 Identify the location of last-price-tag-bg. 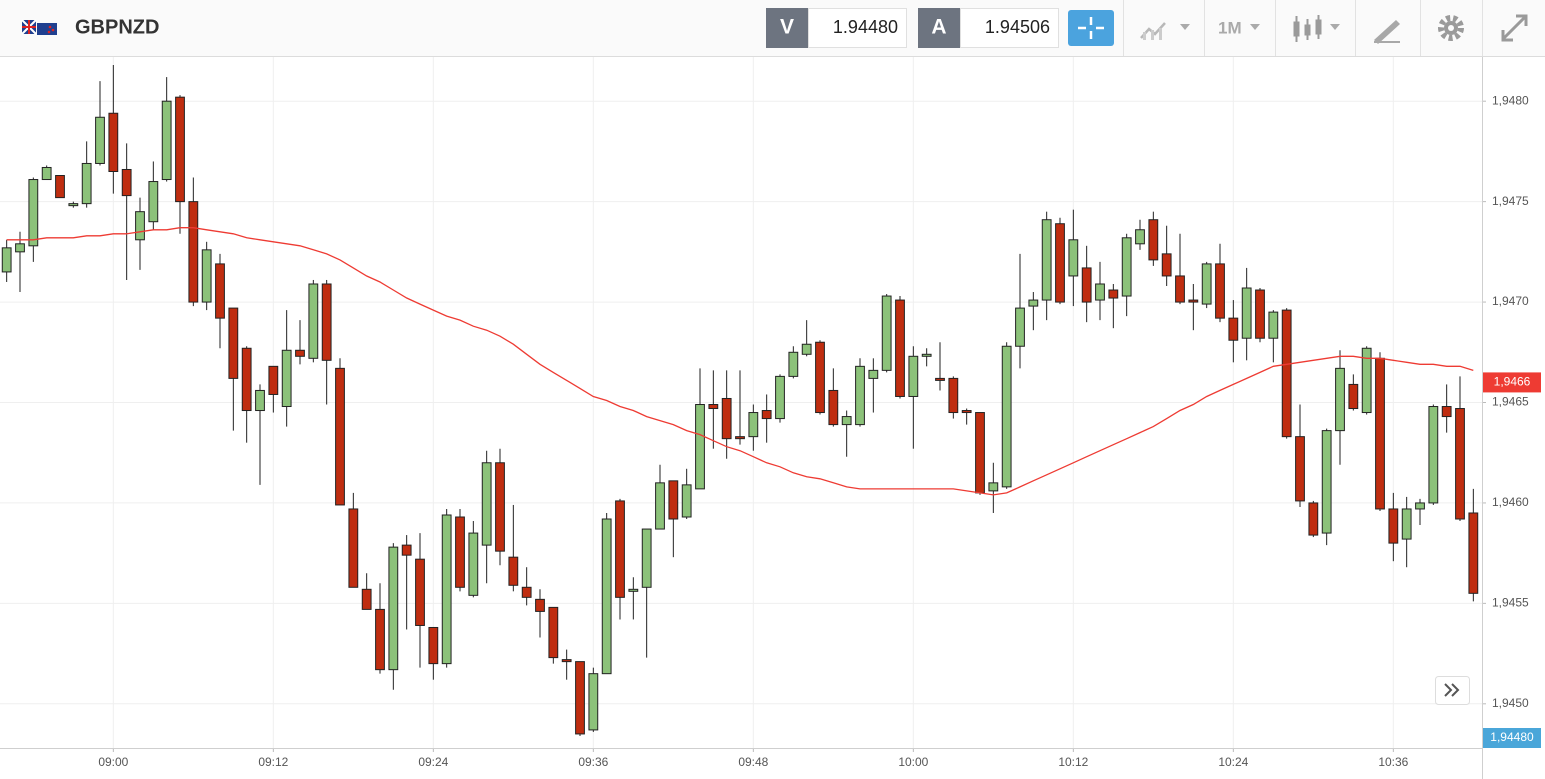
(1512, 738).